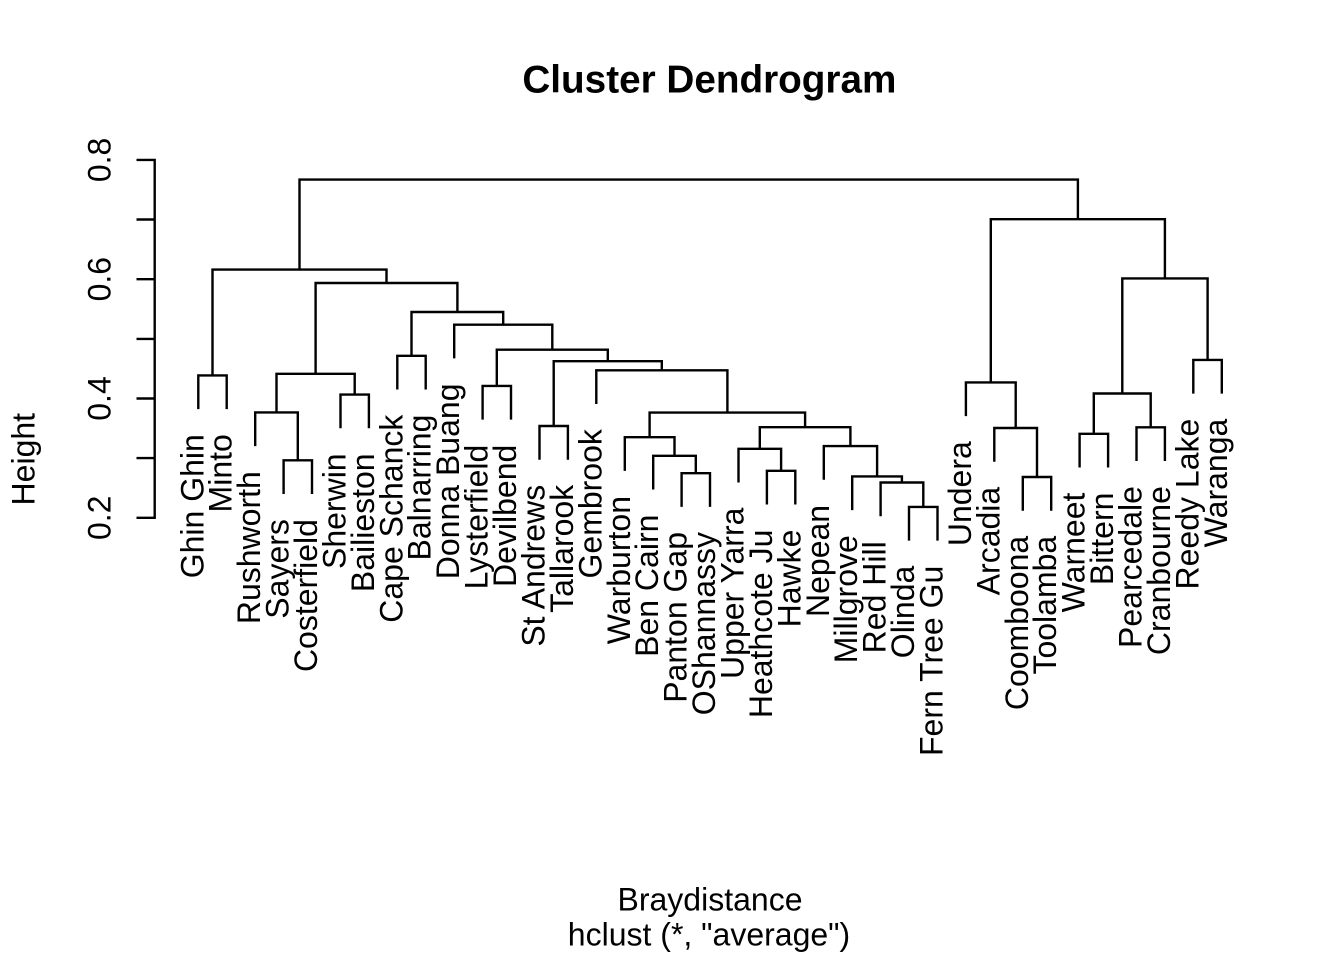 The height and width of the screenshot is (960, 1344). I want to click on svg-text: Tallarook, so click(562, 548).